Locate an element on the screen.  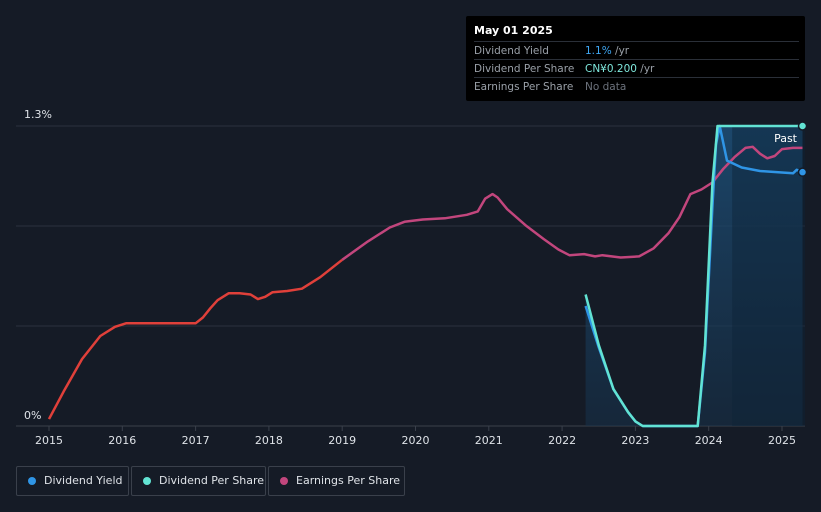
tooltip-label: Earnings Per Share is located at coordinates (524, 87).